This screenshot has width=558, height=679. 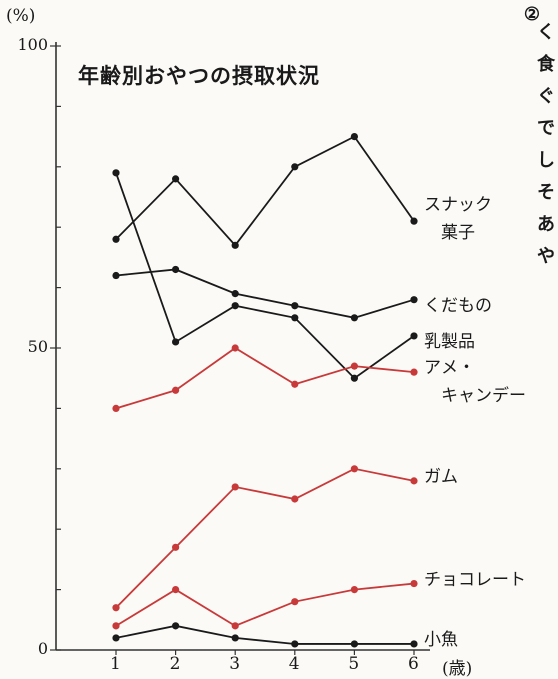 I want to click on x-tick-label: 2, so click(x=175, y=664).